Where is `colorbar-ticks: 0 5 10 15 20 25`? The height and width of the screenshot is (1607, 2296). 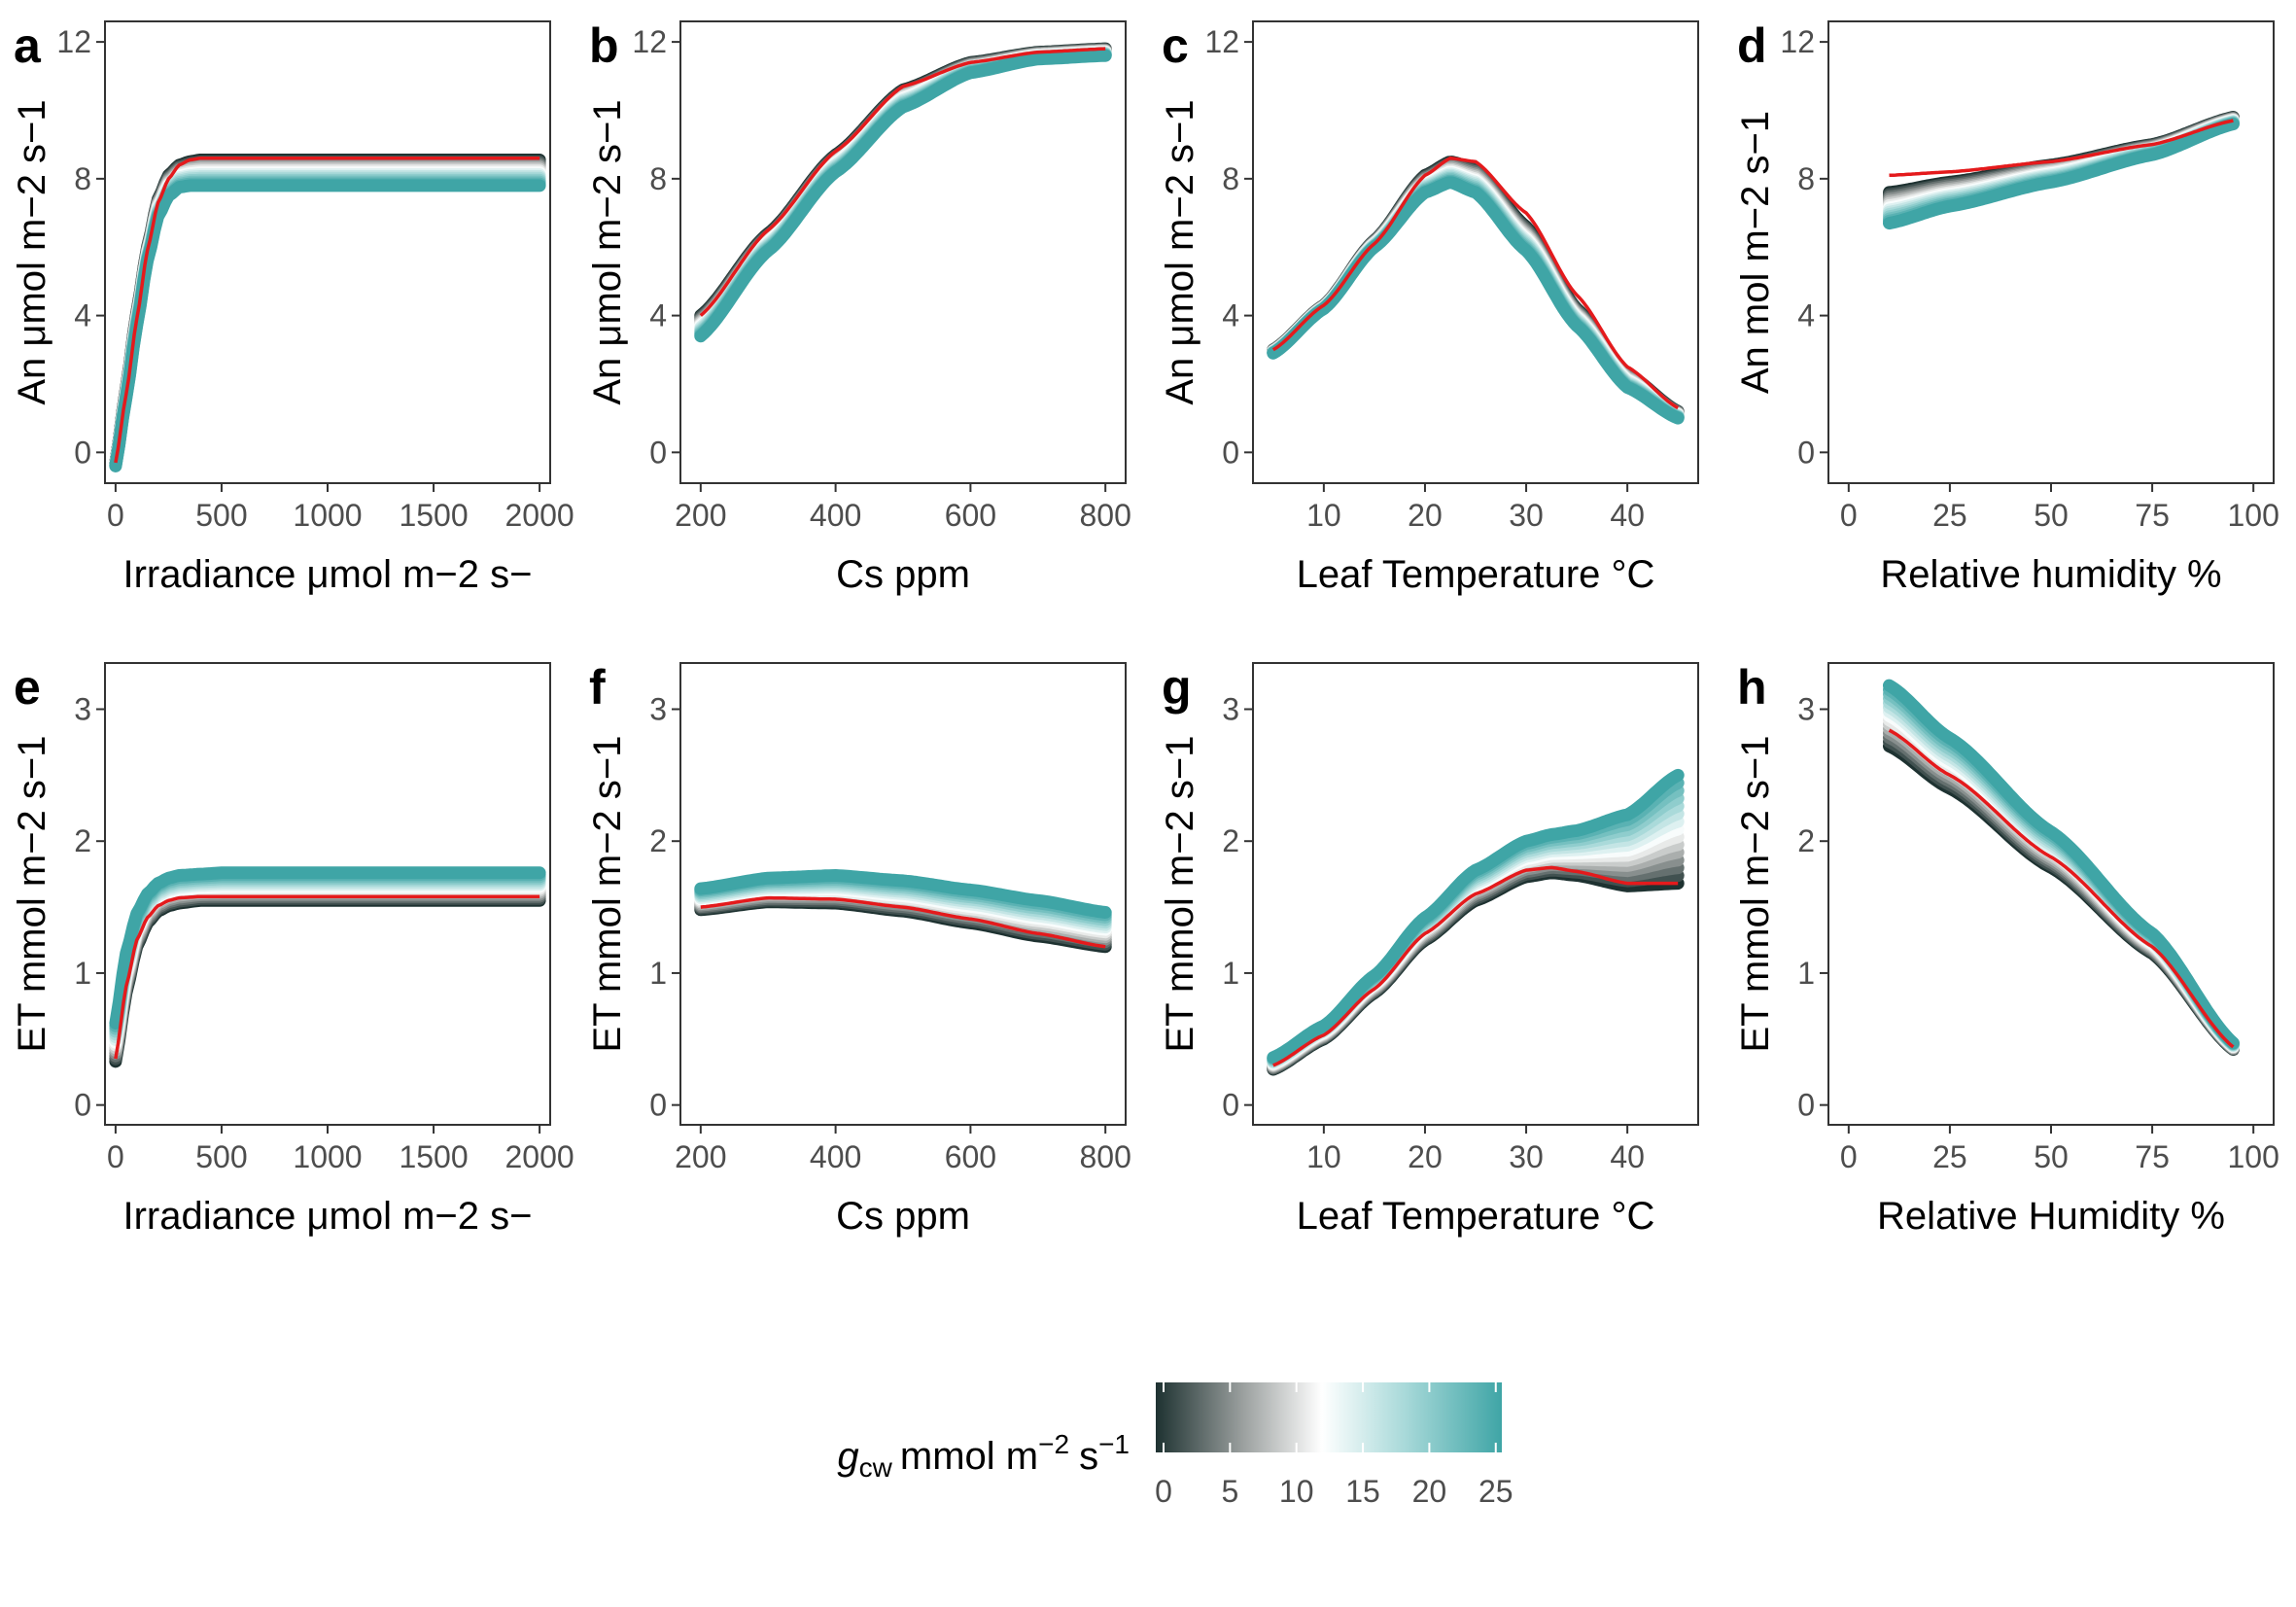 colorbar-ticks: 0 5 10 15 20 25 is located at coordinates (1334, 1445).